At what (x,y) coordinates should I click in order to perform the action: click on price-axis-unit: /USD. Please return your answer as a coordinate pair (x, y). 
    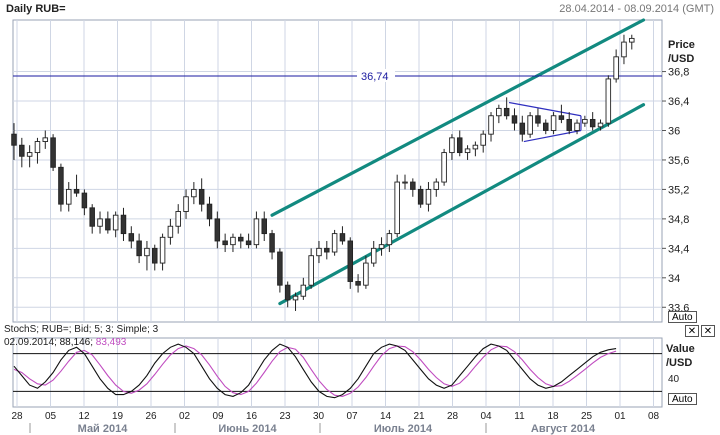
    Looking at the image, I should click on (681, 59).